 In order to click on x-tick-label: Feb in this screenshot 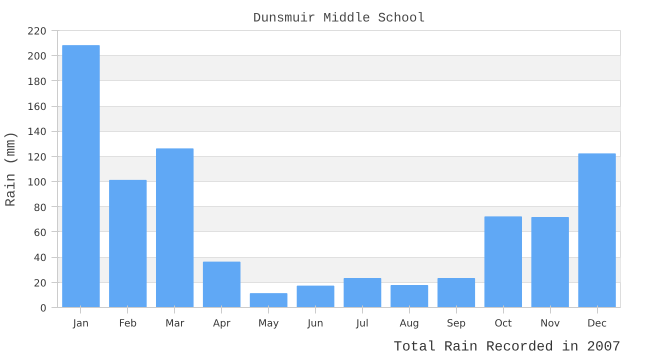, I will do `click(128, 324)`.